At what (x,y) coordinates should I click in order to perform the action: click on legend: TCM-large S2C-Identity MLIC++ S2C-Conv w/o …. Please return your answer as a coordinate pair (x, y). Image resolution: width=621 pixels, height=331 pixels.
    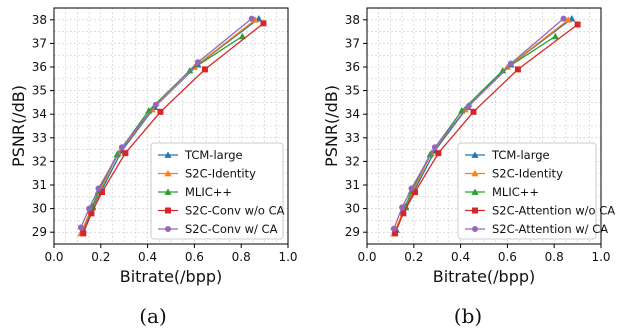
    Looking at the image, I should click on (217, 191).